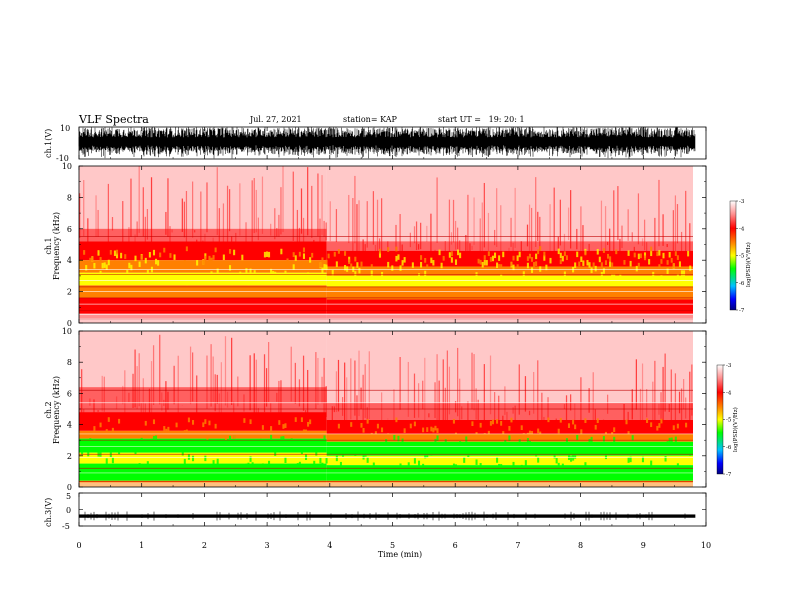 Image resolution: width=792 pixels, height=612 pixels. Describe the element at coordinates (203, 197) in the screenshot. I see `spectral-band` at that location.